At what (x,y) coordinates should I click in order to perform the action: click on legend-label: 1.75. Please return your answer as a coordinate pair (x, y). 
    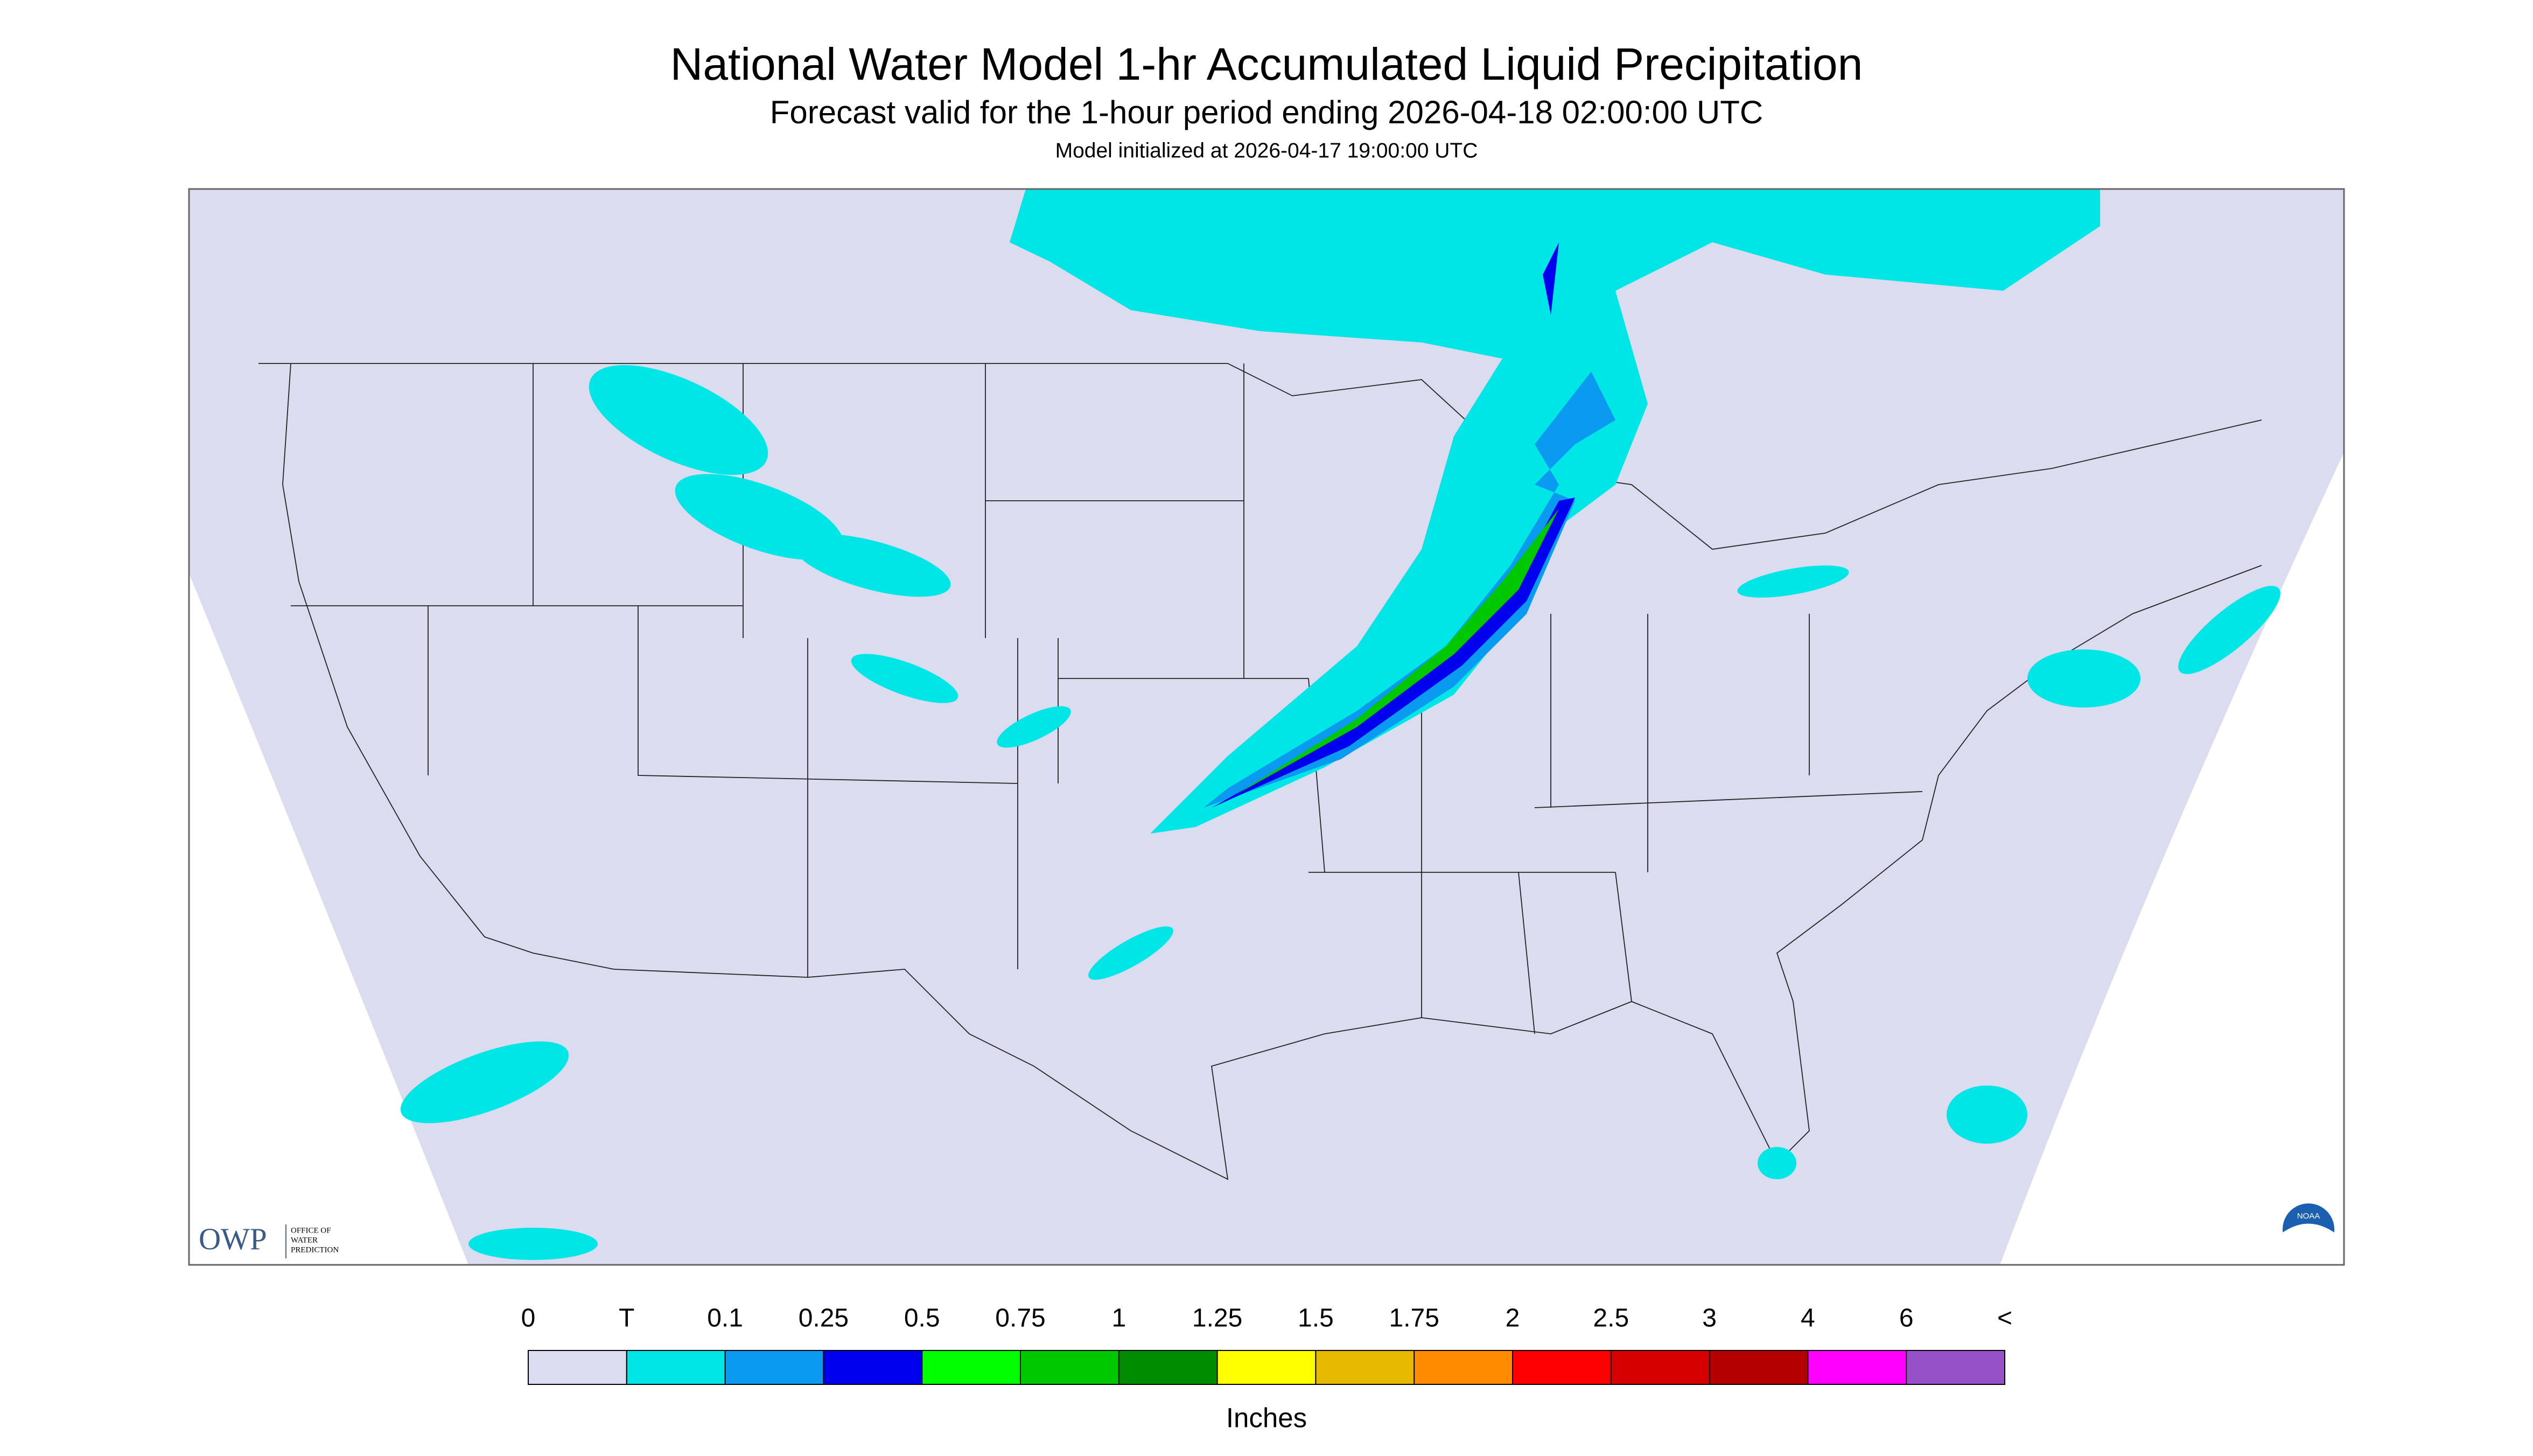
    Looking at the image, I should click on (1414, 1318).